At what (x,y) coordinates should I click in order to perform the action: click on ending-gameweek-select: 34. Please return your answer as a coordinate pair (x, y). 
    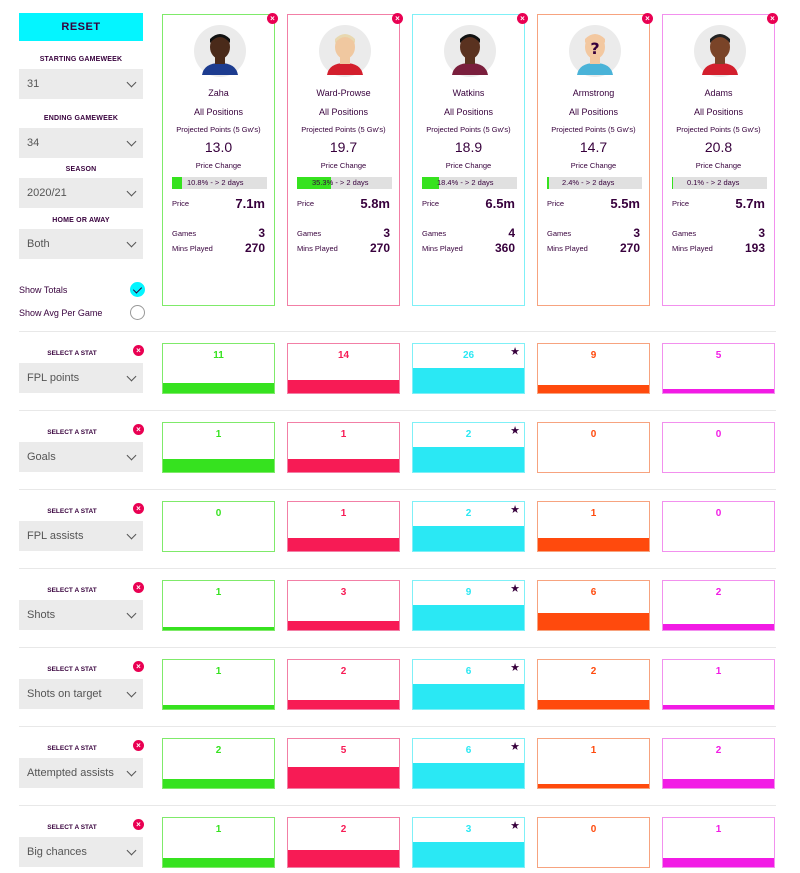
    Looking at the image, I should click on (81, 143).